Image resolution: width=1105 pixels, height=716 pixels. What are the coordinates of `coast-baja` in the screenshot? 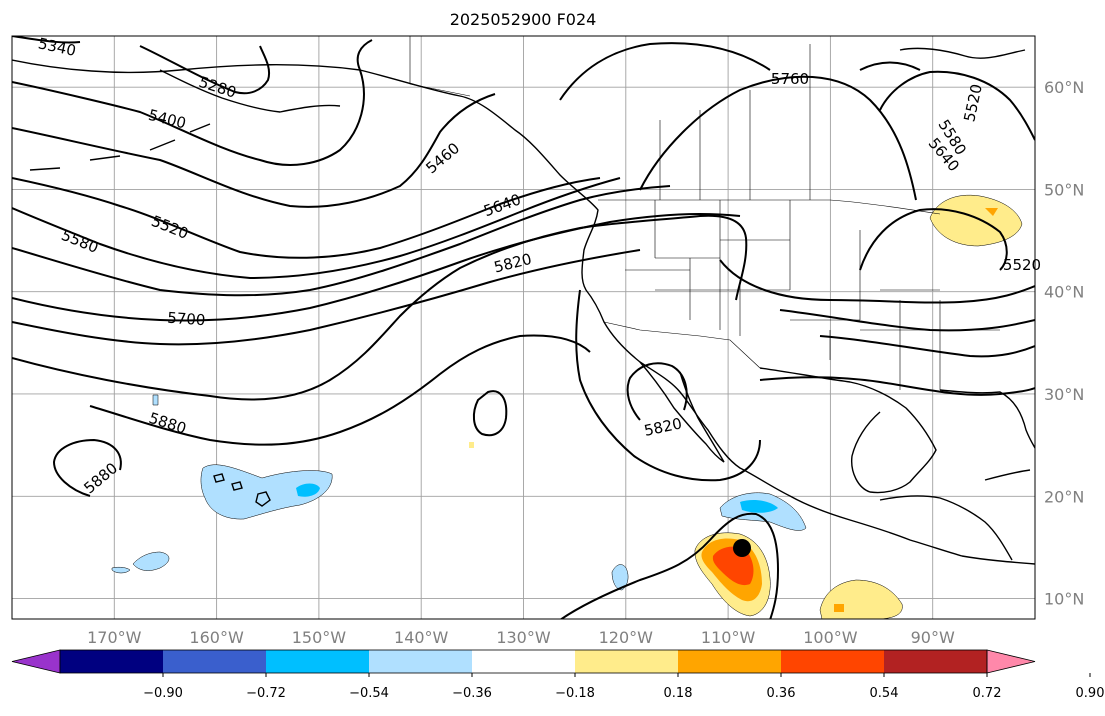 It's located at (682, 412).